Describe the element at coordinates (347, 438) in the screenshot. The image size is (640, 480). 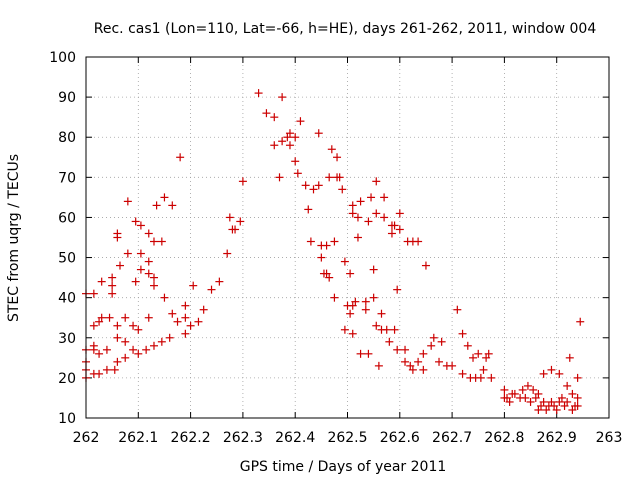
I see `x-tick-label: 262.5` at that location.